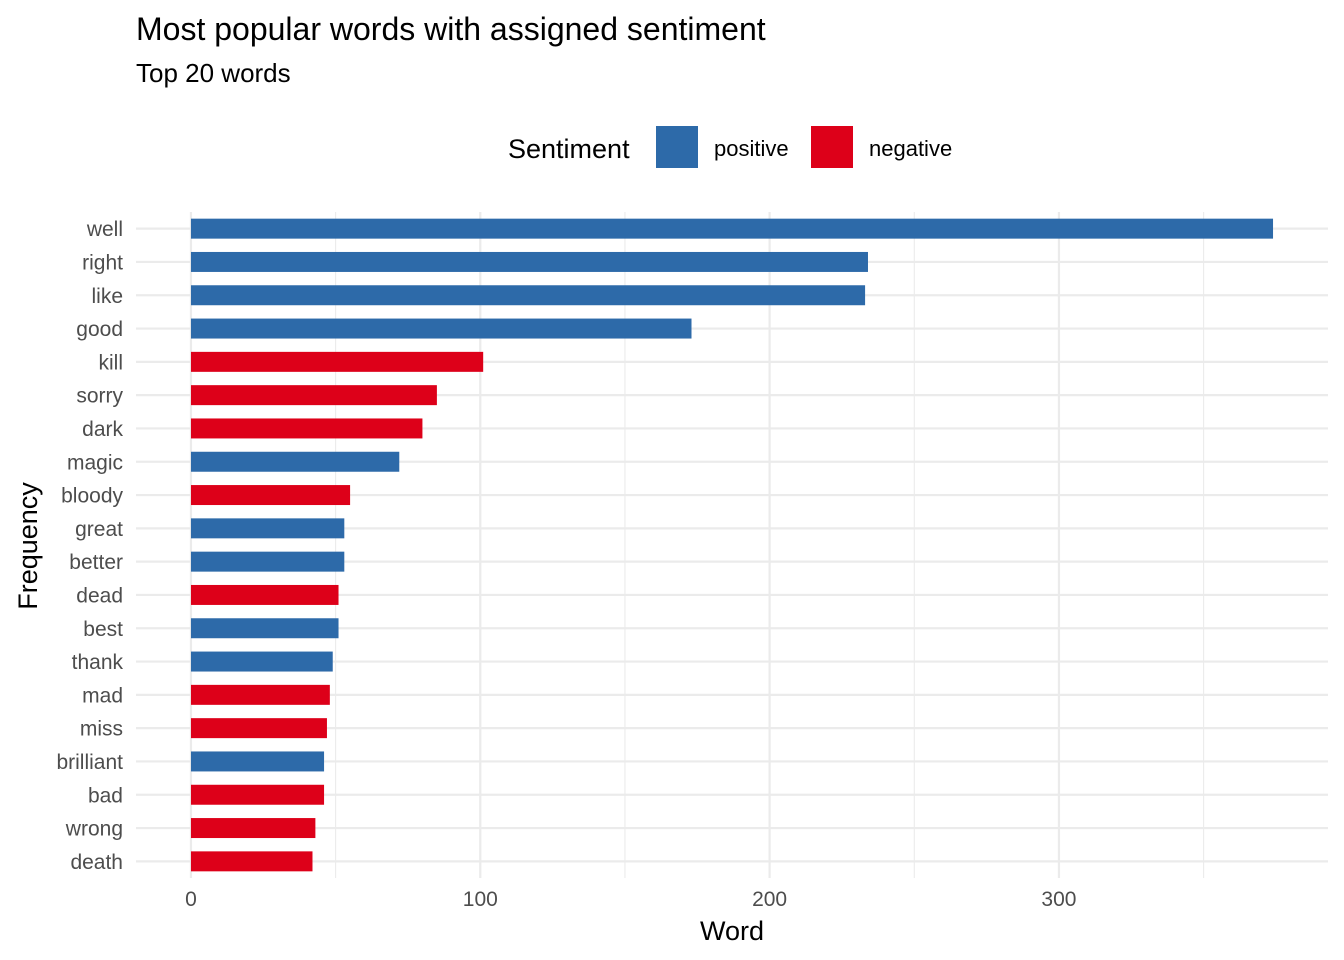  What do you see at coordinates (94, 829) in the screenshot?
I see `y-tick-label: wrong` at bounding box center [94, 829].